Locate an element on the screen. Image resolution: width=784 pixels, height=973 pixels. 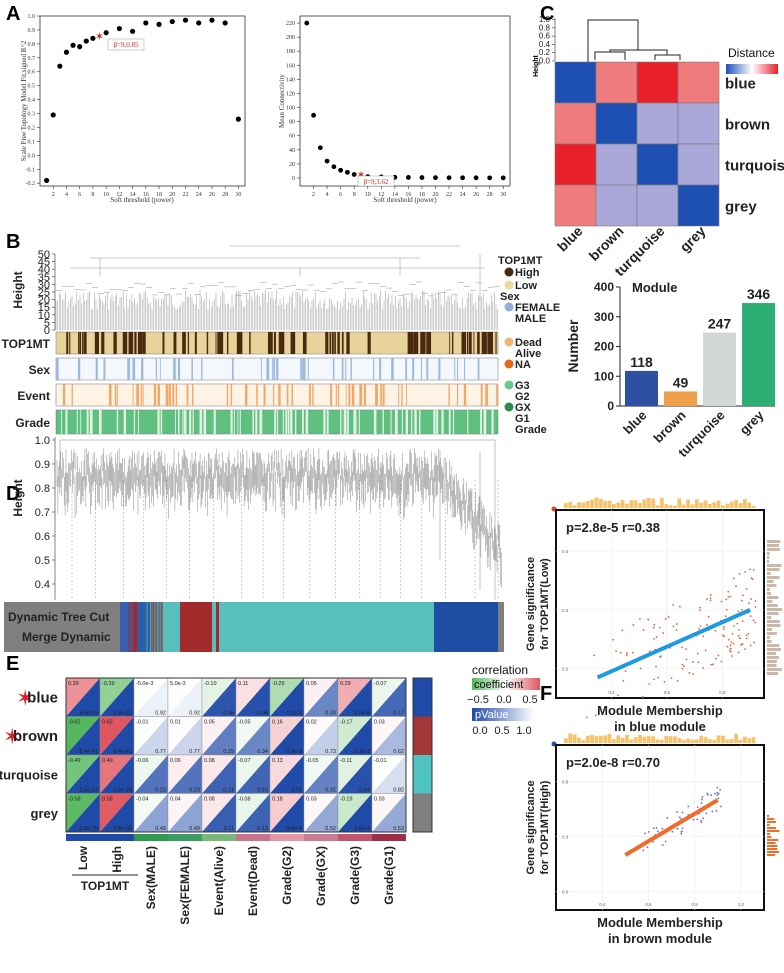
cor-legend-tick: −0.5 is located at coordinates (478, 700).